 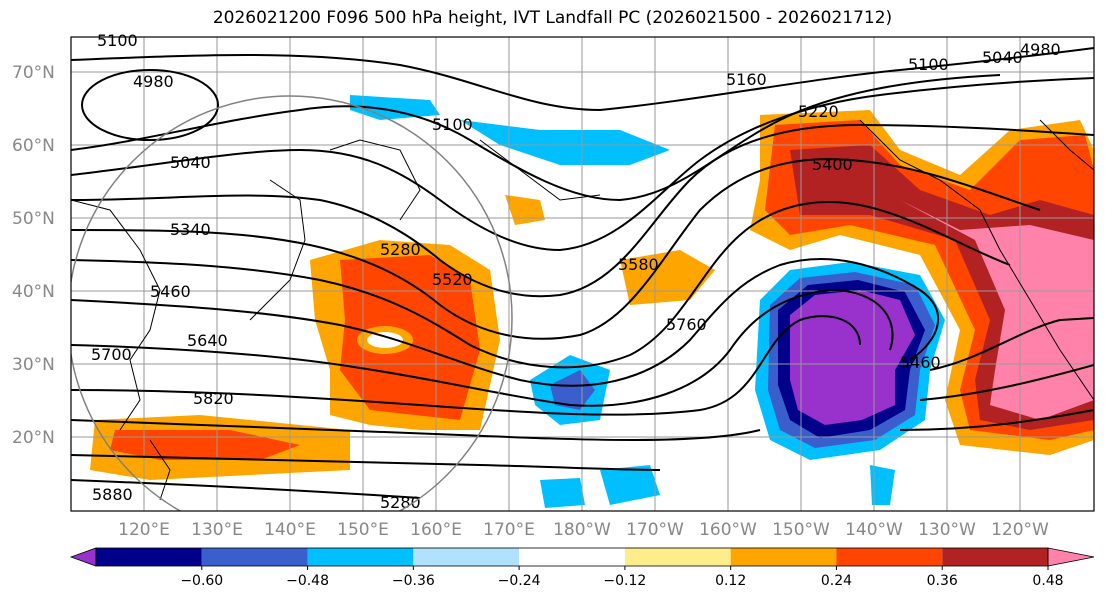 What do you see at coordinates (624, 581) in the screenshot?
I see `colorbar-tick-label: −0.12` at bounding box center [624, 581].